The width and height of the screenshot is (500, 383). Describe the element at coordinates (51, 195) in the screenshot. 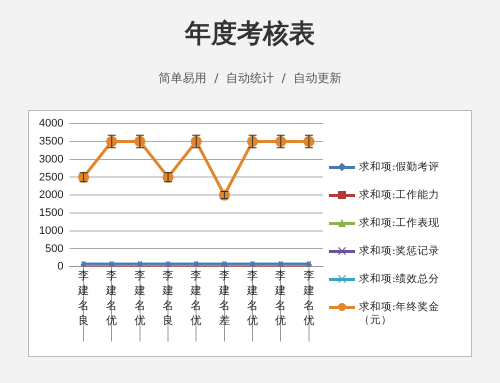

I see `y-tick-label: 2000` at that location.